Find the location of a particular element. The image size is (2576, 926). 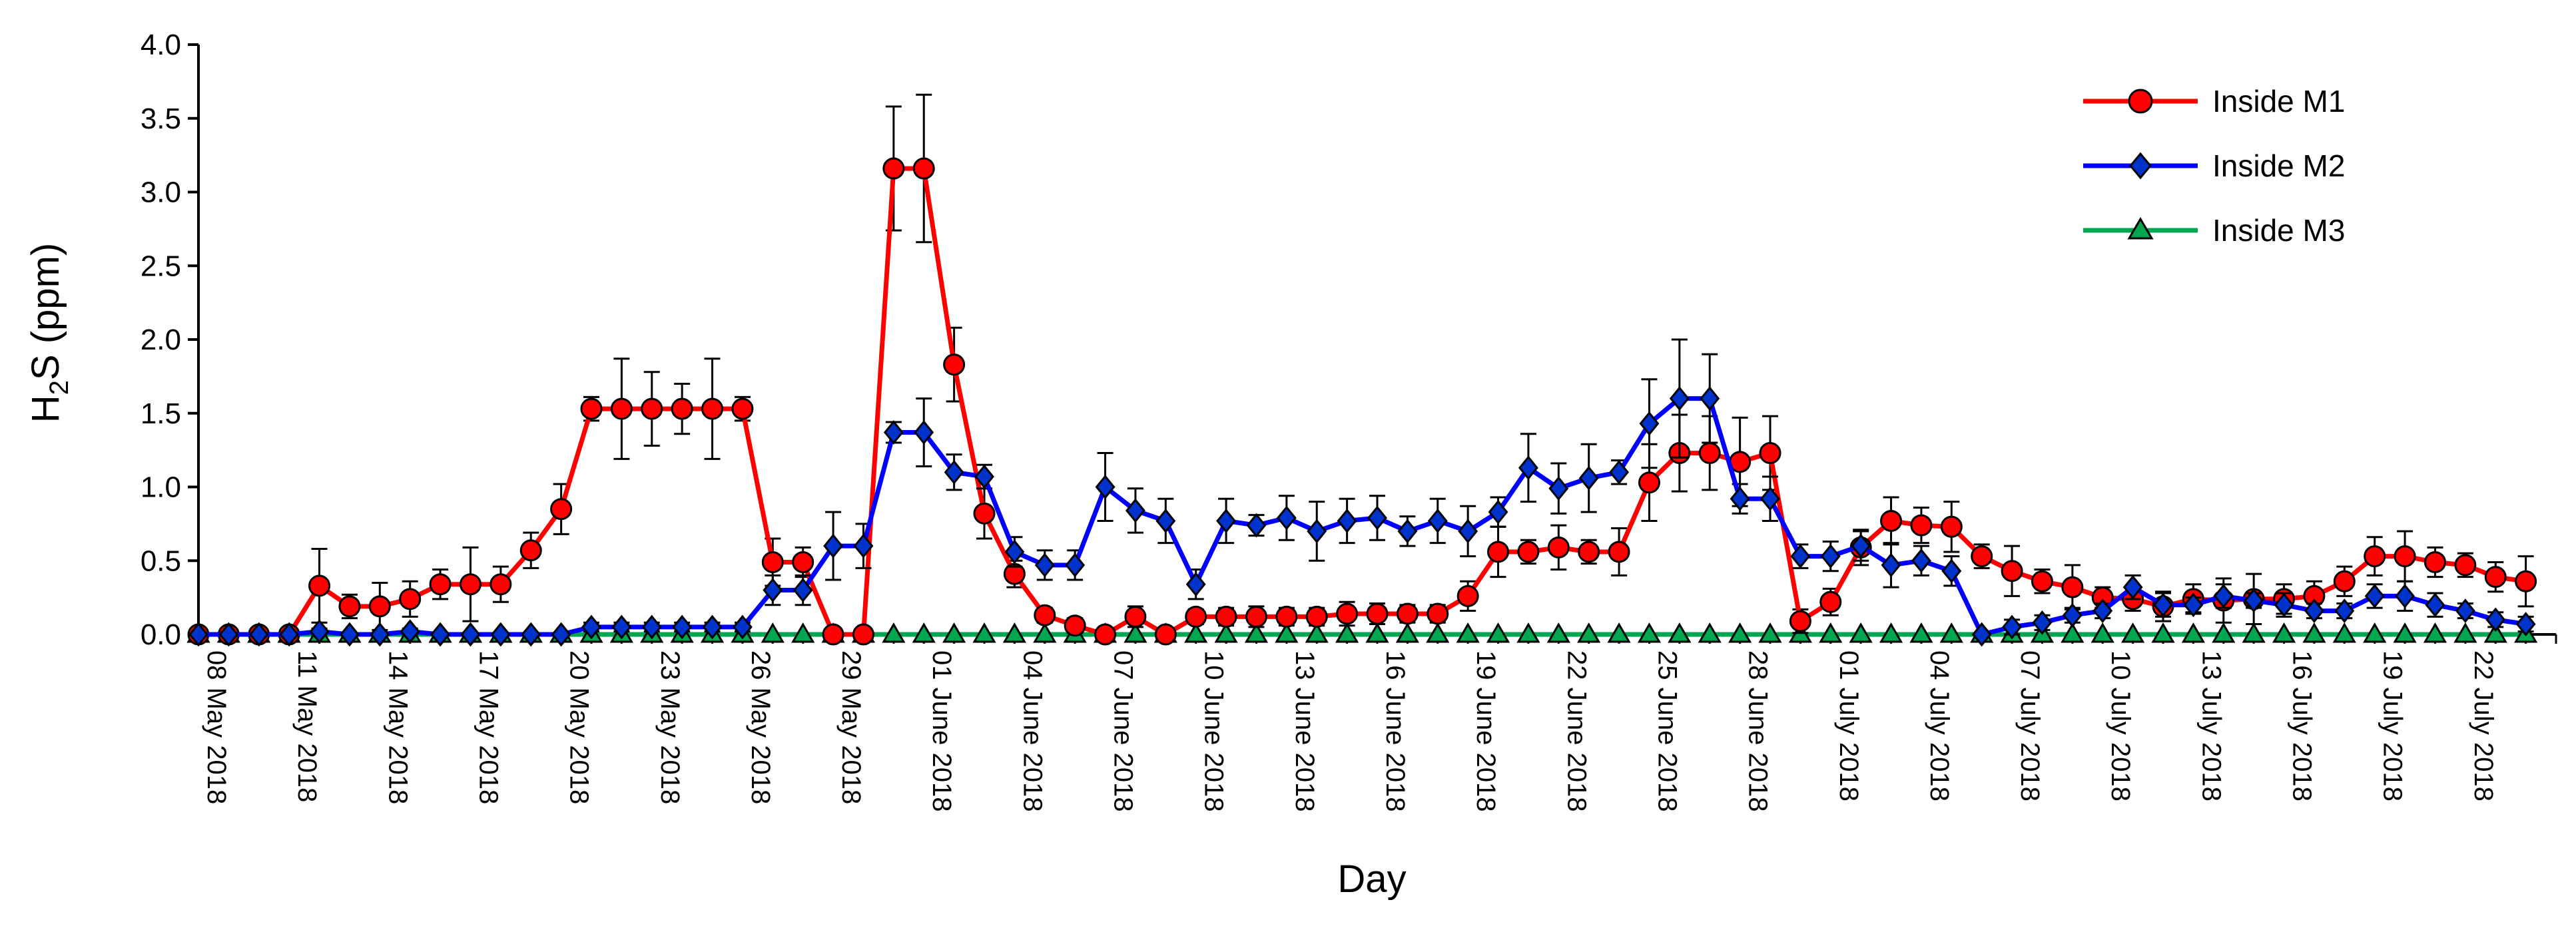

x-tick-label: 10 June 2018 is located at coordinates (1214, 730).